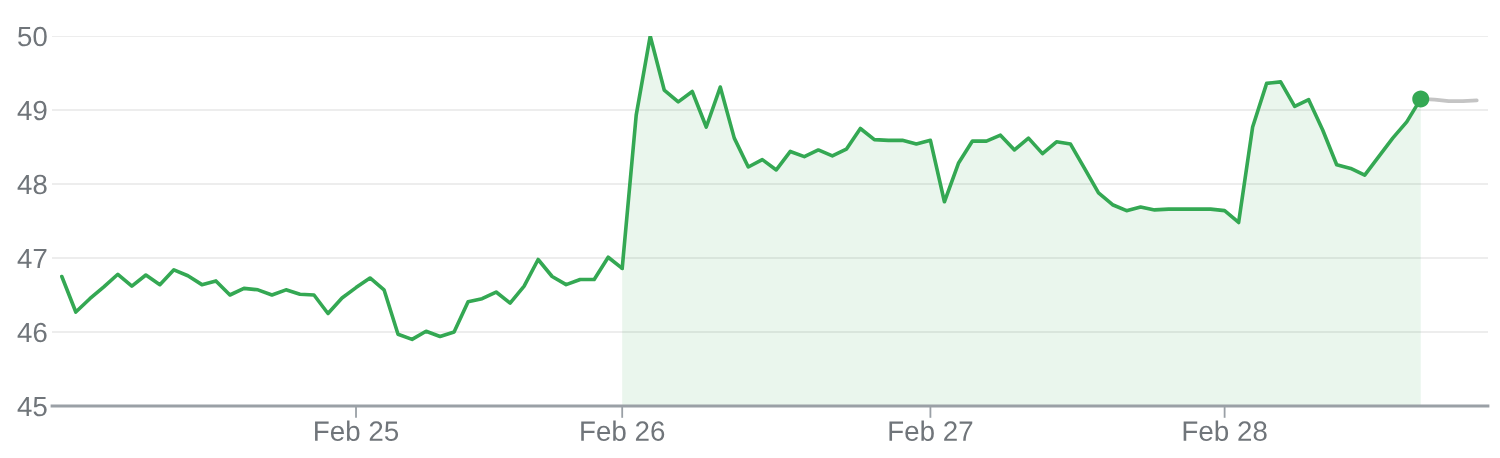 The height and width of the screenshot is (458, 1500). What do you see at coordinates (931, 430) in the screenshot?
I see `x-tick-label: Feb 27` at bounding box center [931, 430].